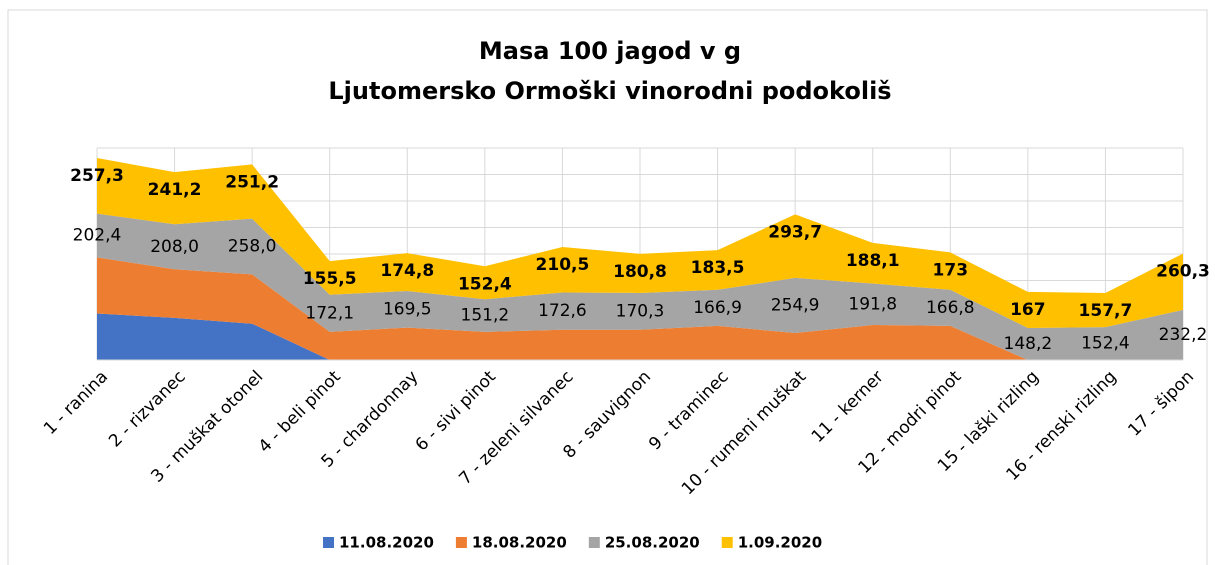  What do you see at coordinates (609, 91) in the screenshot?
I see `chart-subtitle: Ljutomersko Ormoški vinorodni podokoliš` at bounding box center [609, 91].